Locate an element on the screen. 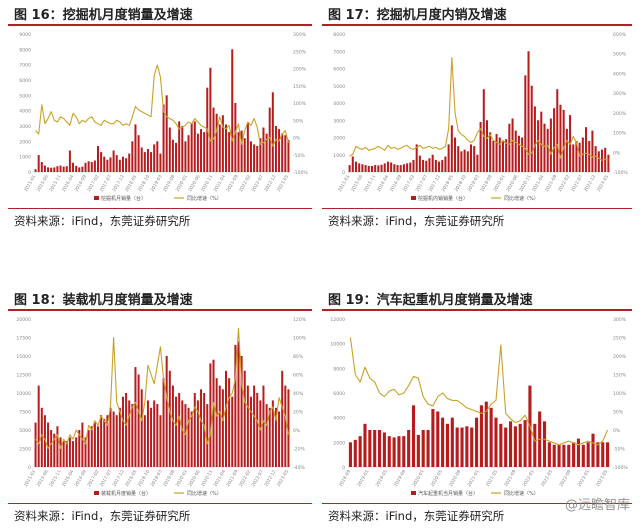 The height and width of the screenshot is (531, 640). y-right-tick-label: 200% is located at coordinates (300, 70).